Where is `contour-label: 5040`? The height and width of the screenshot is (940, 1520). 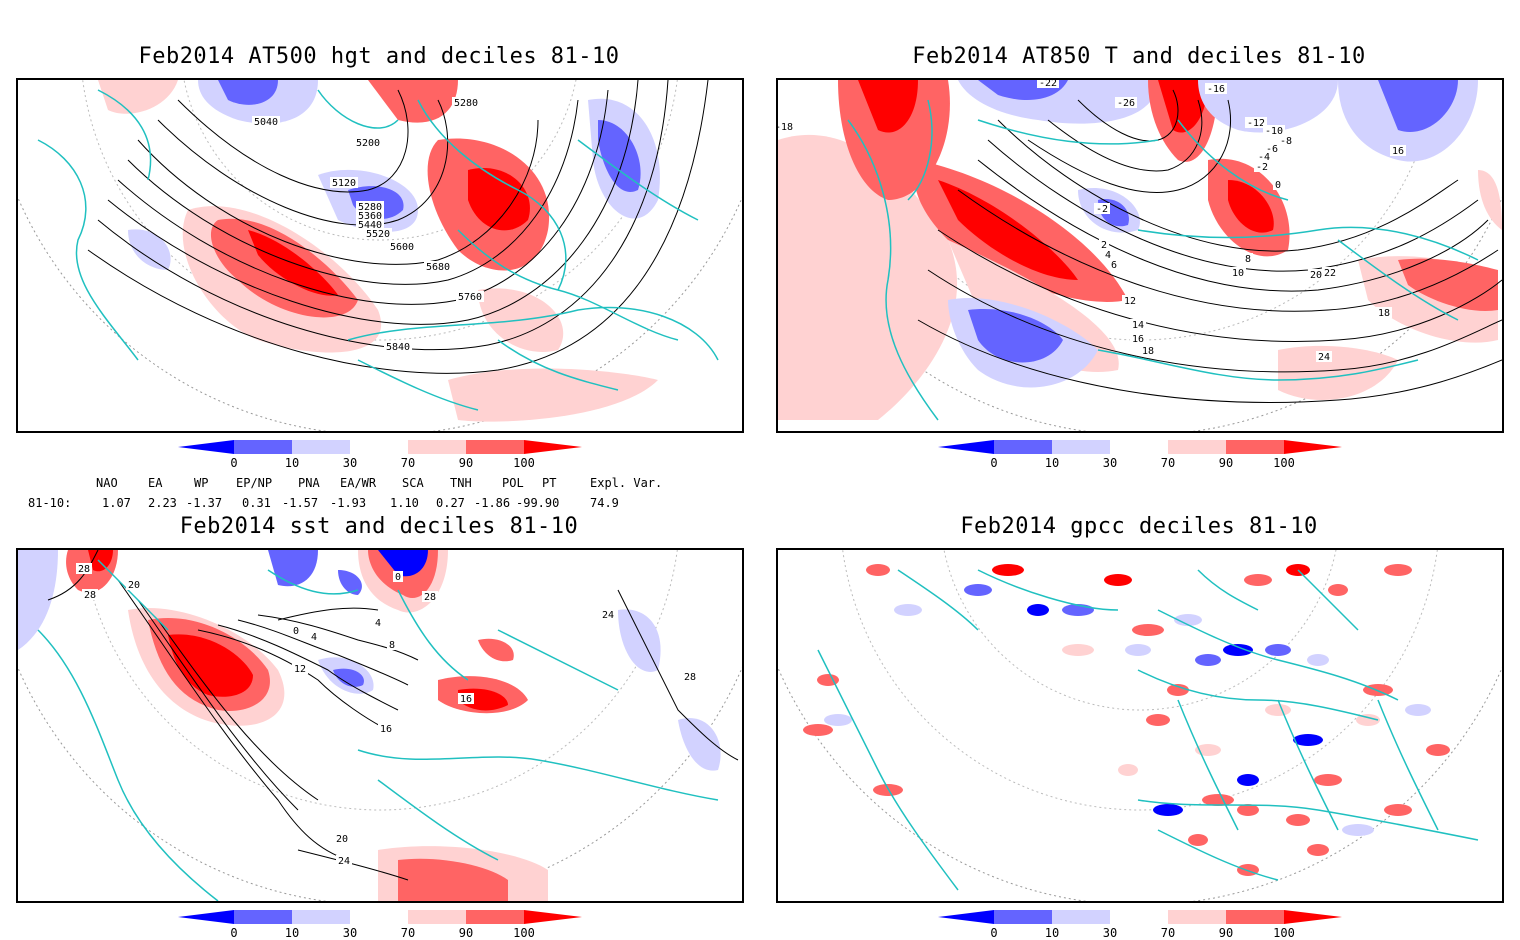 contour-label: 5040 is located at coordinates (266, 122).